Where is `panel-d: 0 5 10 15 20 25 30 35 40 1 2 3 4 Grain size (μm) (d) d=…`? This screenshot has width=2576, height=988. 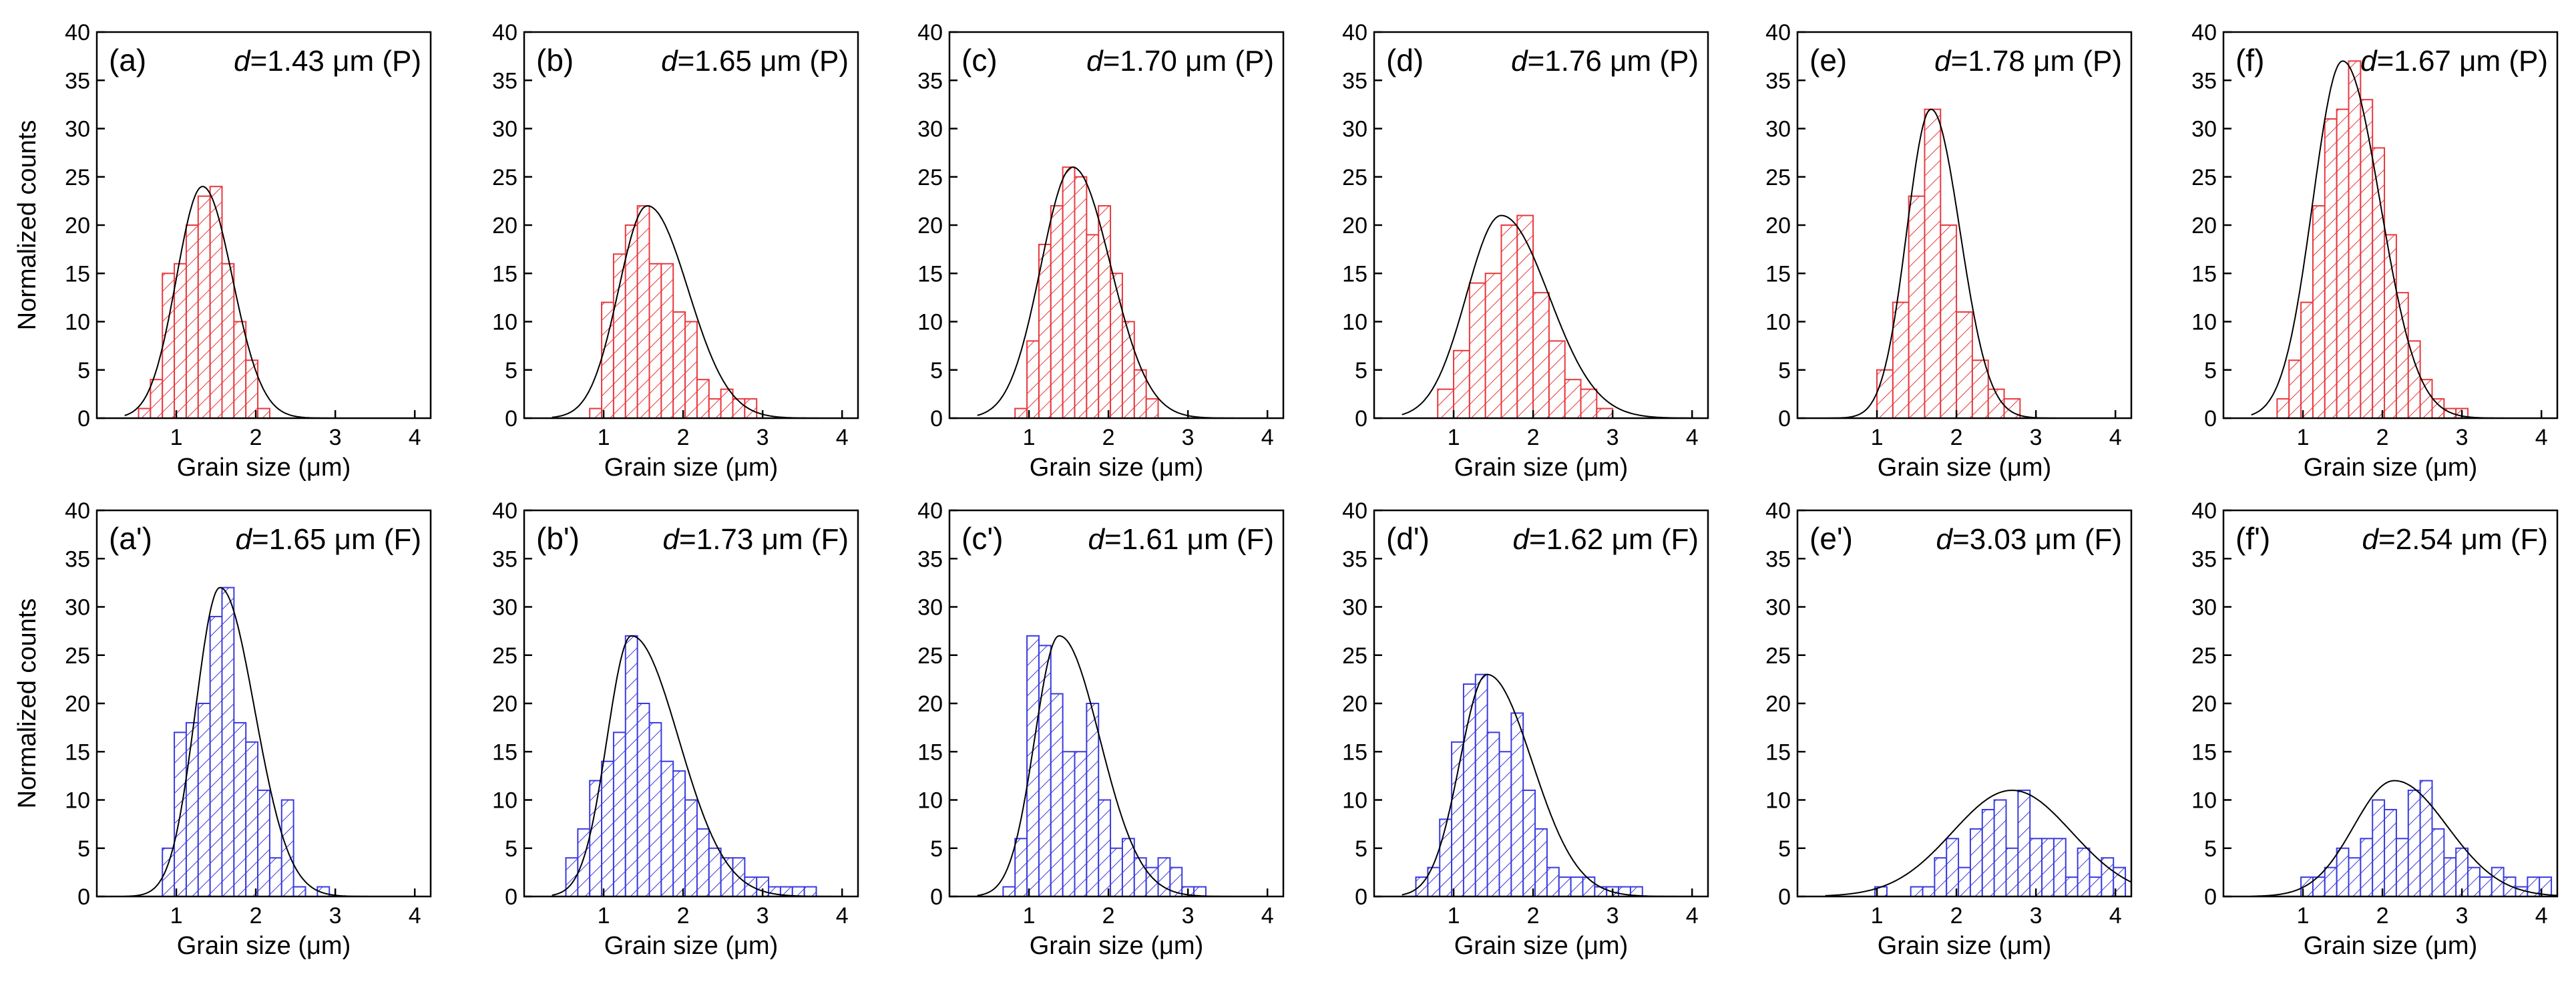
panel-d: 0 5 10 15 20 25 30 35 40 1 2 3 4 Grain size (μm) (d) d=… is located at coordinates (1526, 251).